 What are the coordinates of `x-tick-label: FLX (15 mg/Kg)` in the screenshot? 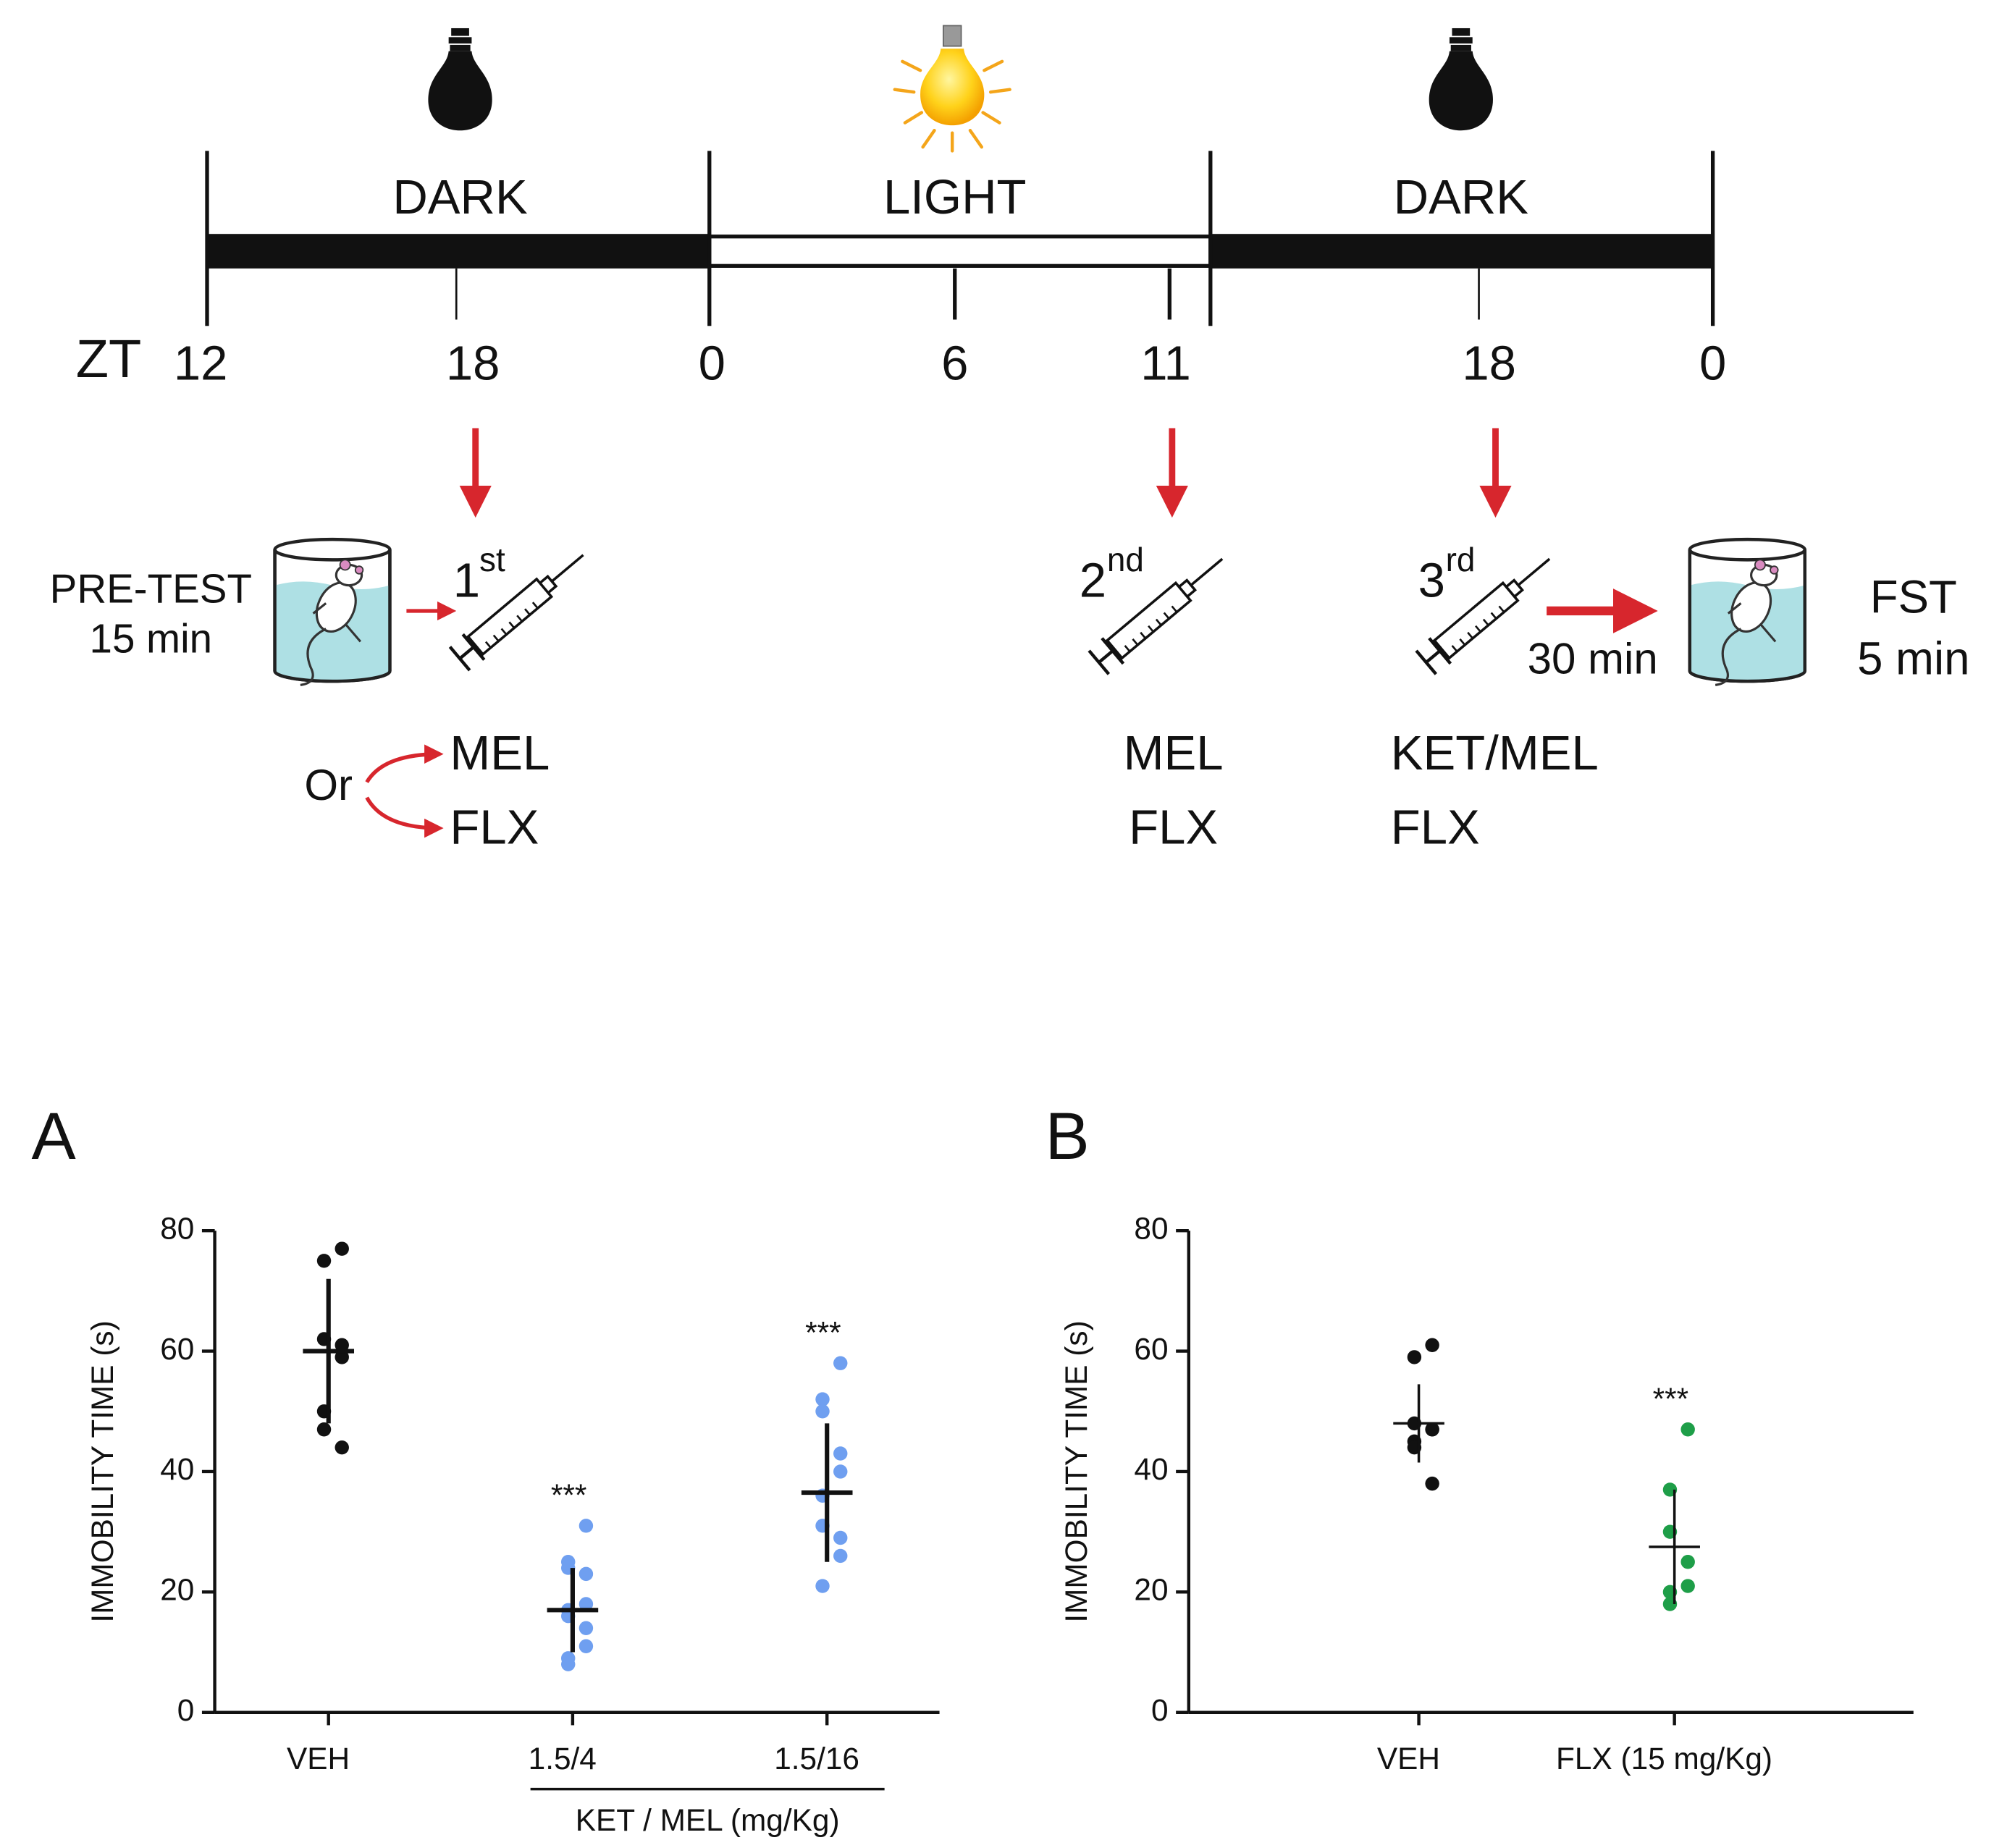 It's located at (1664, 1759).